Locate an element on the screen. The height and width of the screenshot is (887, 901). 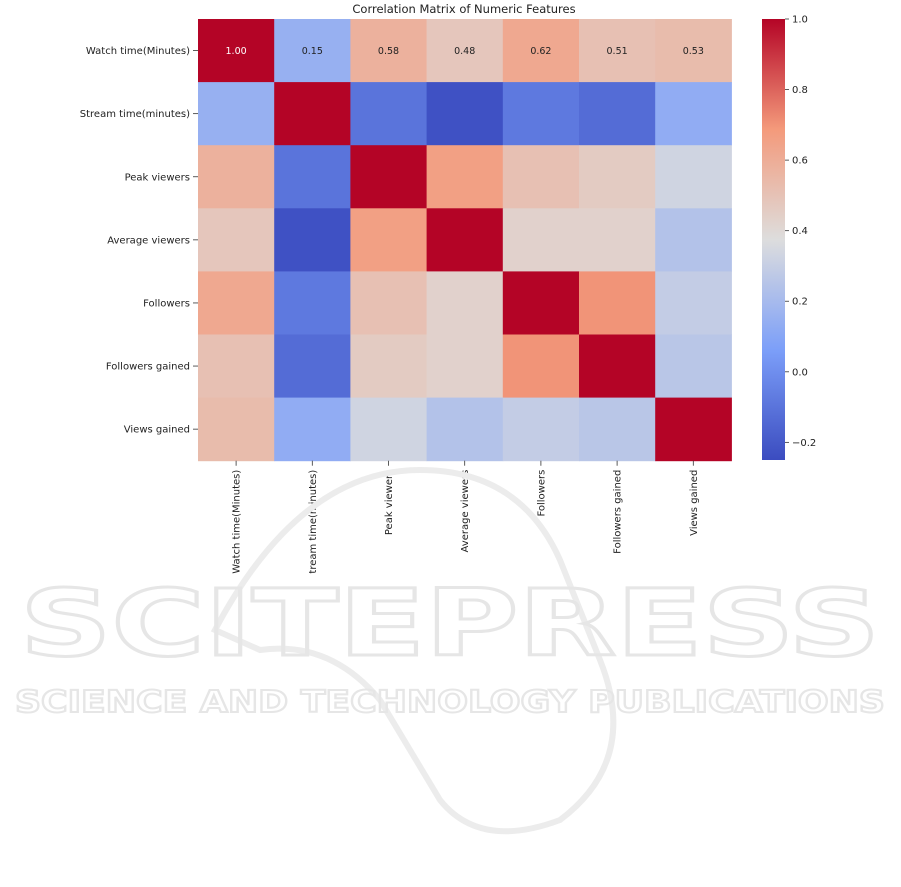
heatmap-cell-r3-c0 is located at coordinates (236, 240).